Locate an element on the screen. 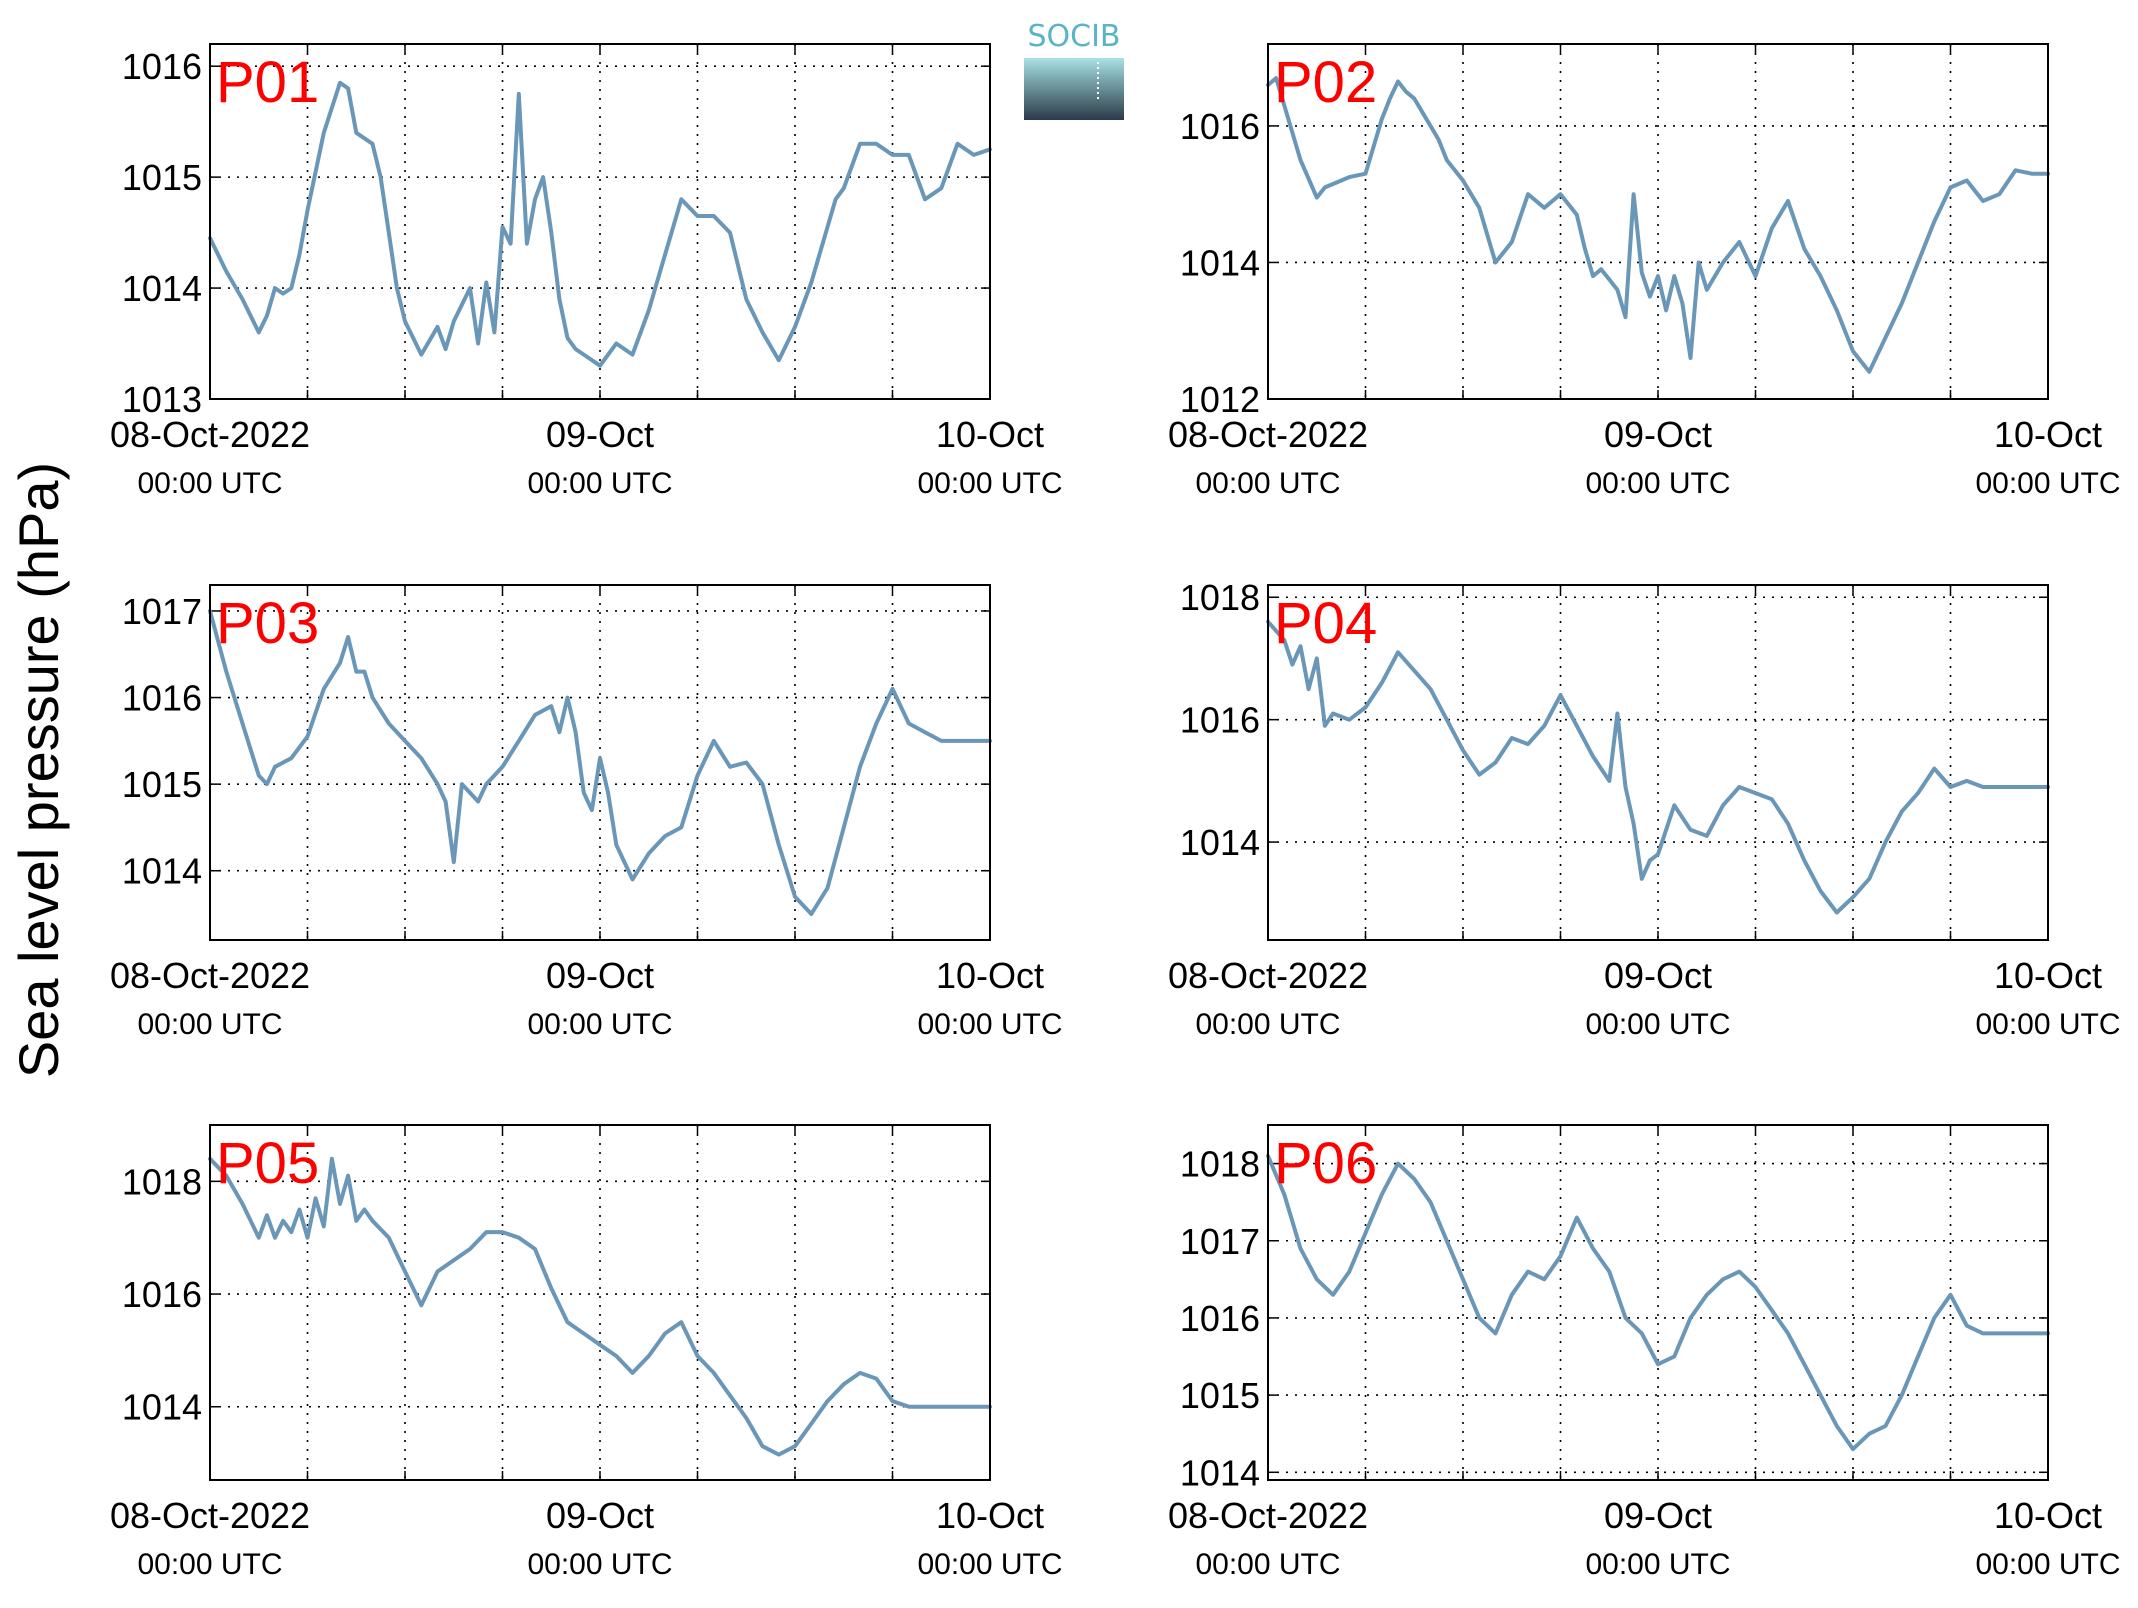  panel-label: P01 is located at coordinates (267, 82).